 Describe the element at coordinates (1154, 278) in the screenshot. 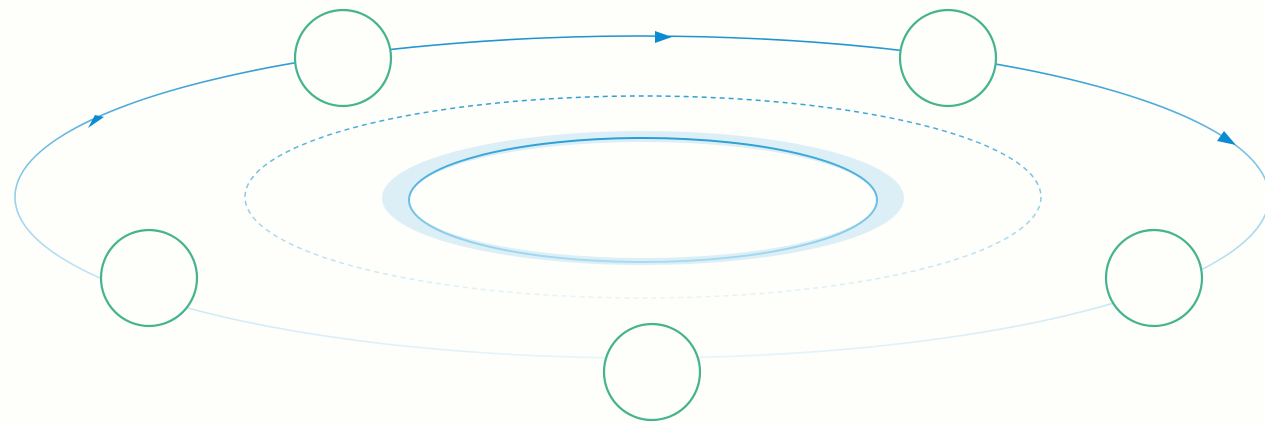

I see `node-middle-right` at that location.